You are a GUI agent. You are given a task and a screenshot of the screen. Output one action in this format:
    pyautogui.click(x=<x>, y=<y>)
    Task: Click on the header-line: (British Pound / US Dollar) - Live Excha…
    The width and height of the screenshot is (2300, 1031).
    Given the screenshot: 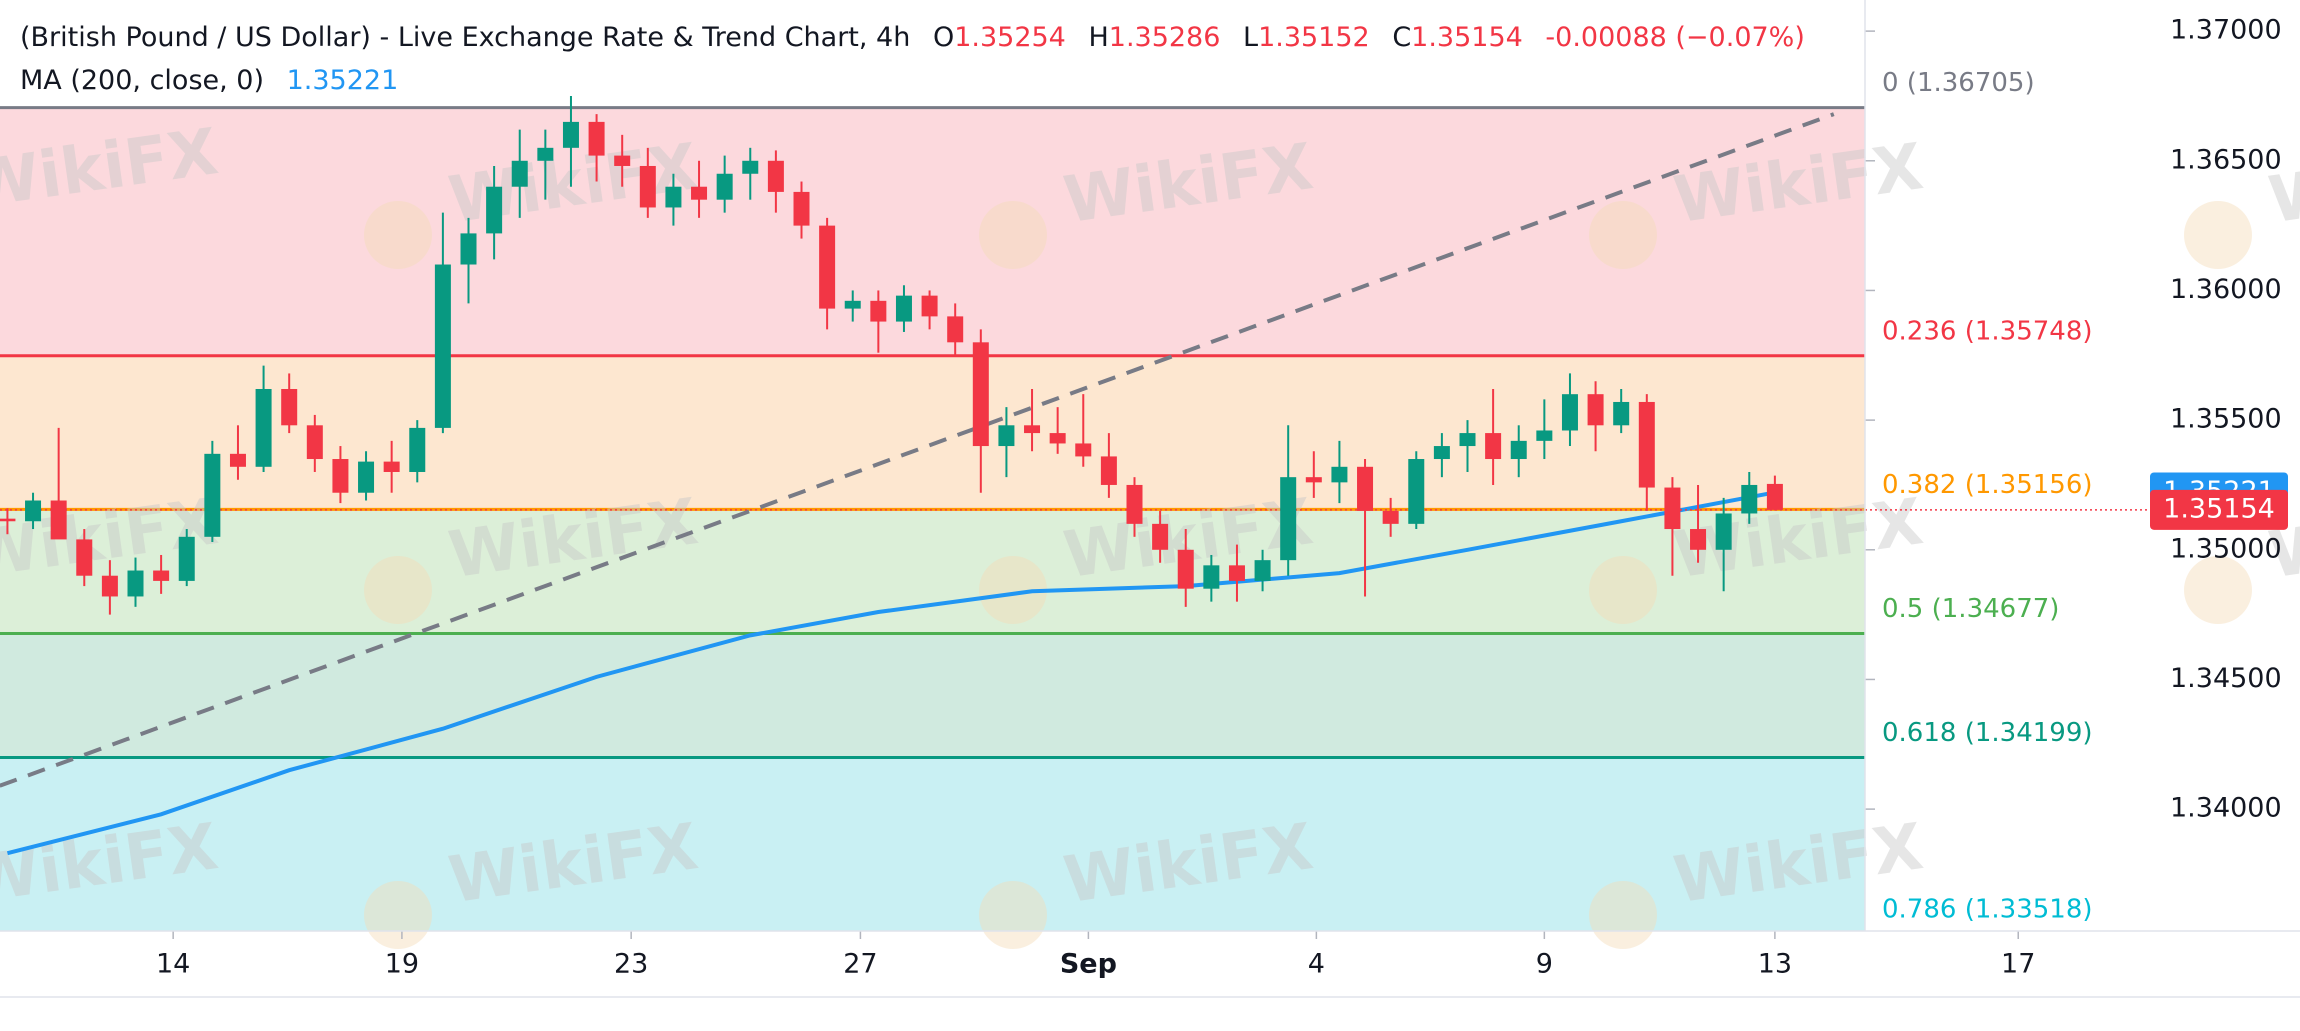 What is the action you would take?
    pyautogui.click(x=912, y=37)
    